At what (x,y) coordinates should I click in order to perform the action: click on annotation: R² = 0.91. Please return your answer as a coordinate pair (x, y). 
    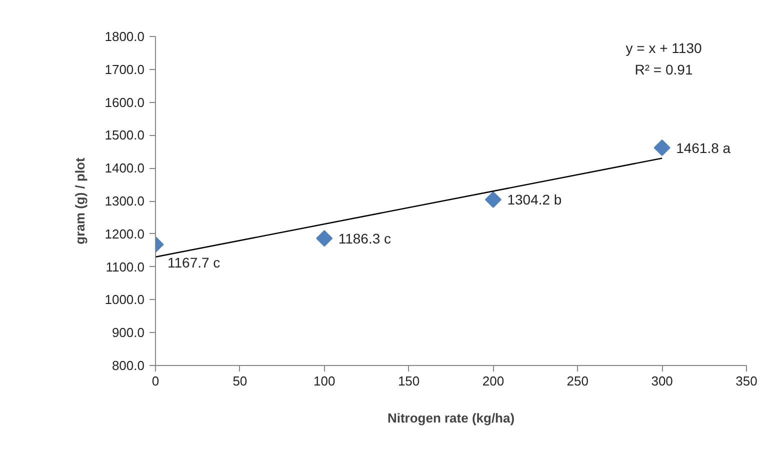
    Looking at the image, I should click on (663, 70).